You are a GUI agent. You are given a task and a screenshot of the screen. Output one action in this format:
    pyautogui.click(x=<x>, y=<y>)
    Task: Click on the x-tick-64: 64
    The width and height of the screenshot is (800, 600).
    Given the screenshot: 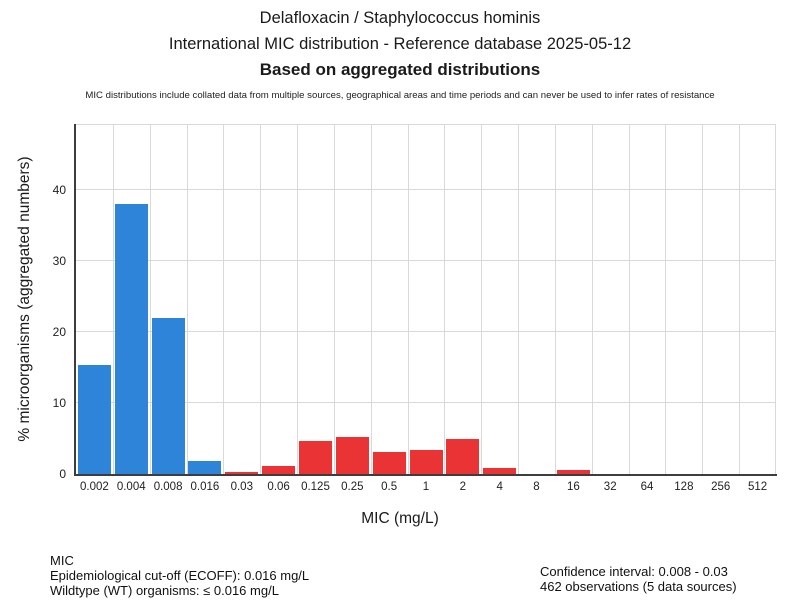 What is the action you would take?
    pyautogui.click(x=647, y=487)
    